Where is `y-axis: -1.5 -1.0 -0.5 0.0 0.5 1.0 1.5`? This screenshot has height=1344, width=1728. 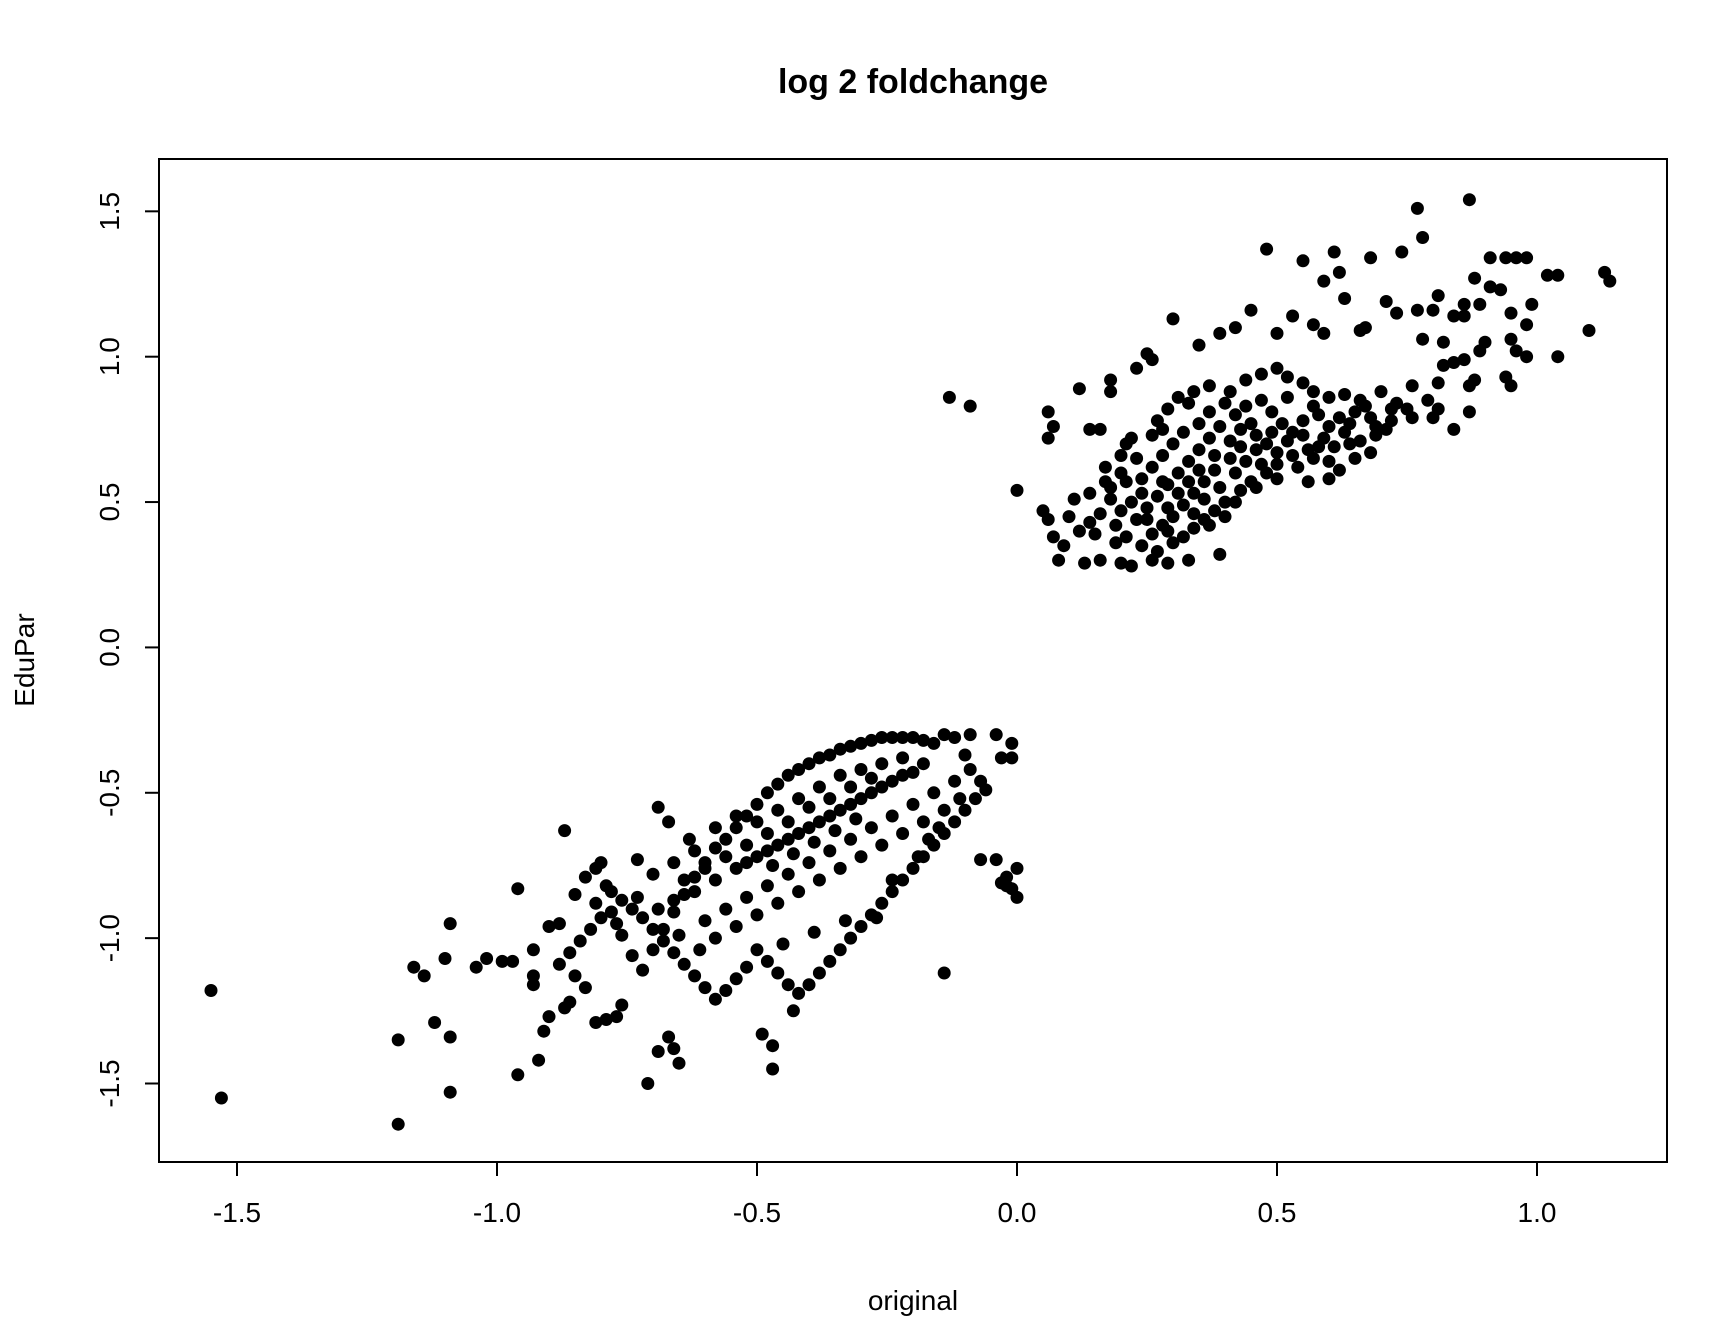
y-axis: -1.5 -1.0 -0.5 0.0 0.5 1.0 1.5 is located at coordinates (127, 650).